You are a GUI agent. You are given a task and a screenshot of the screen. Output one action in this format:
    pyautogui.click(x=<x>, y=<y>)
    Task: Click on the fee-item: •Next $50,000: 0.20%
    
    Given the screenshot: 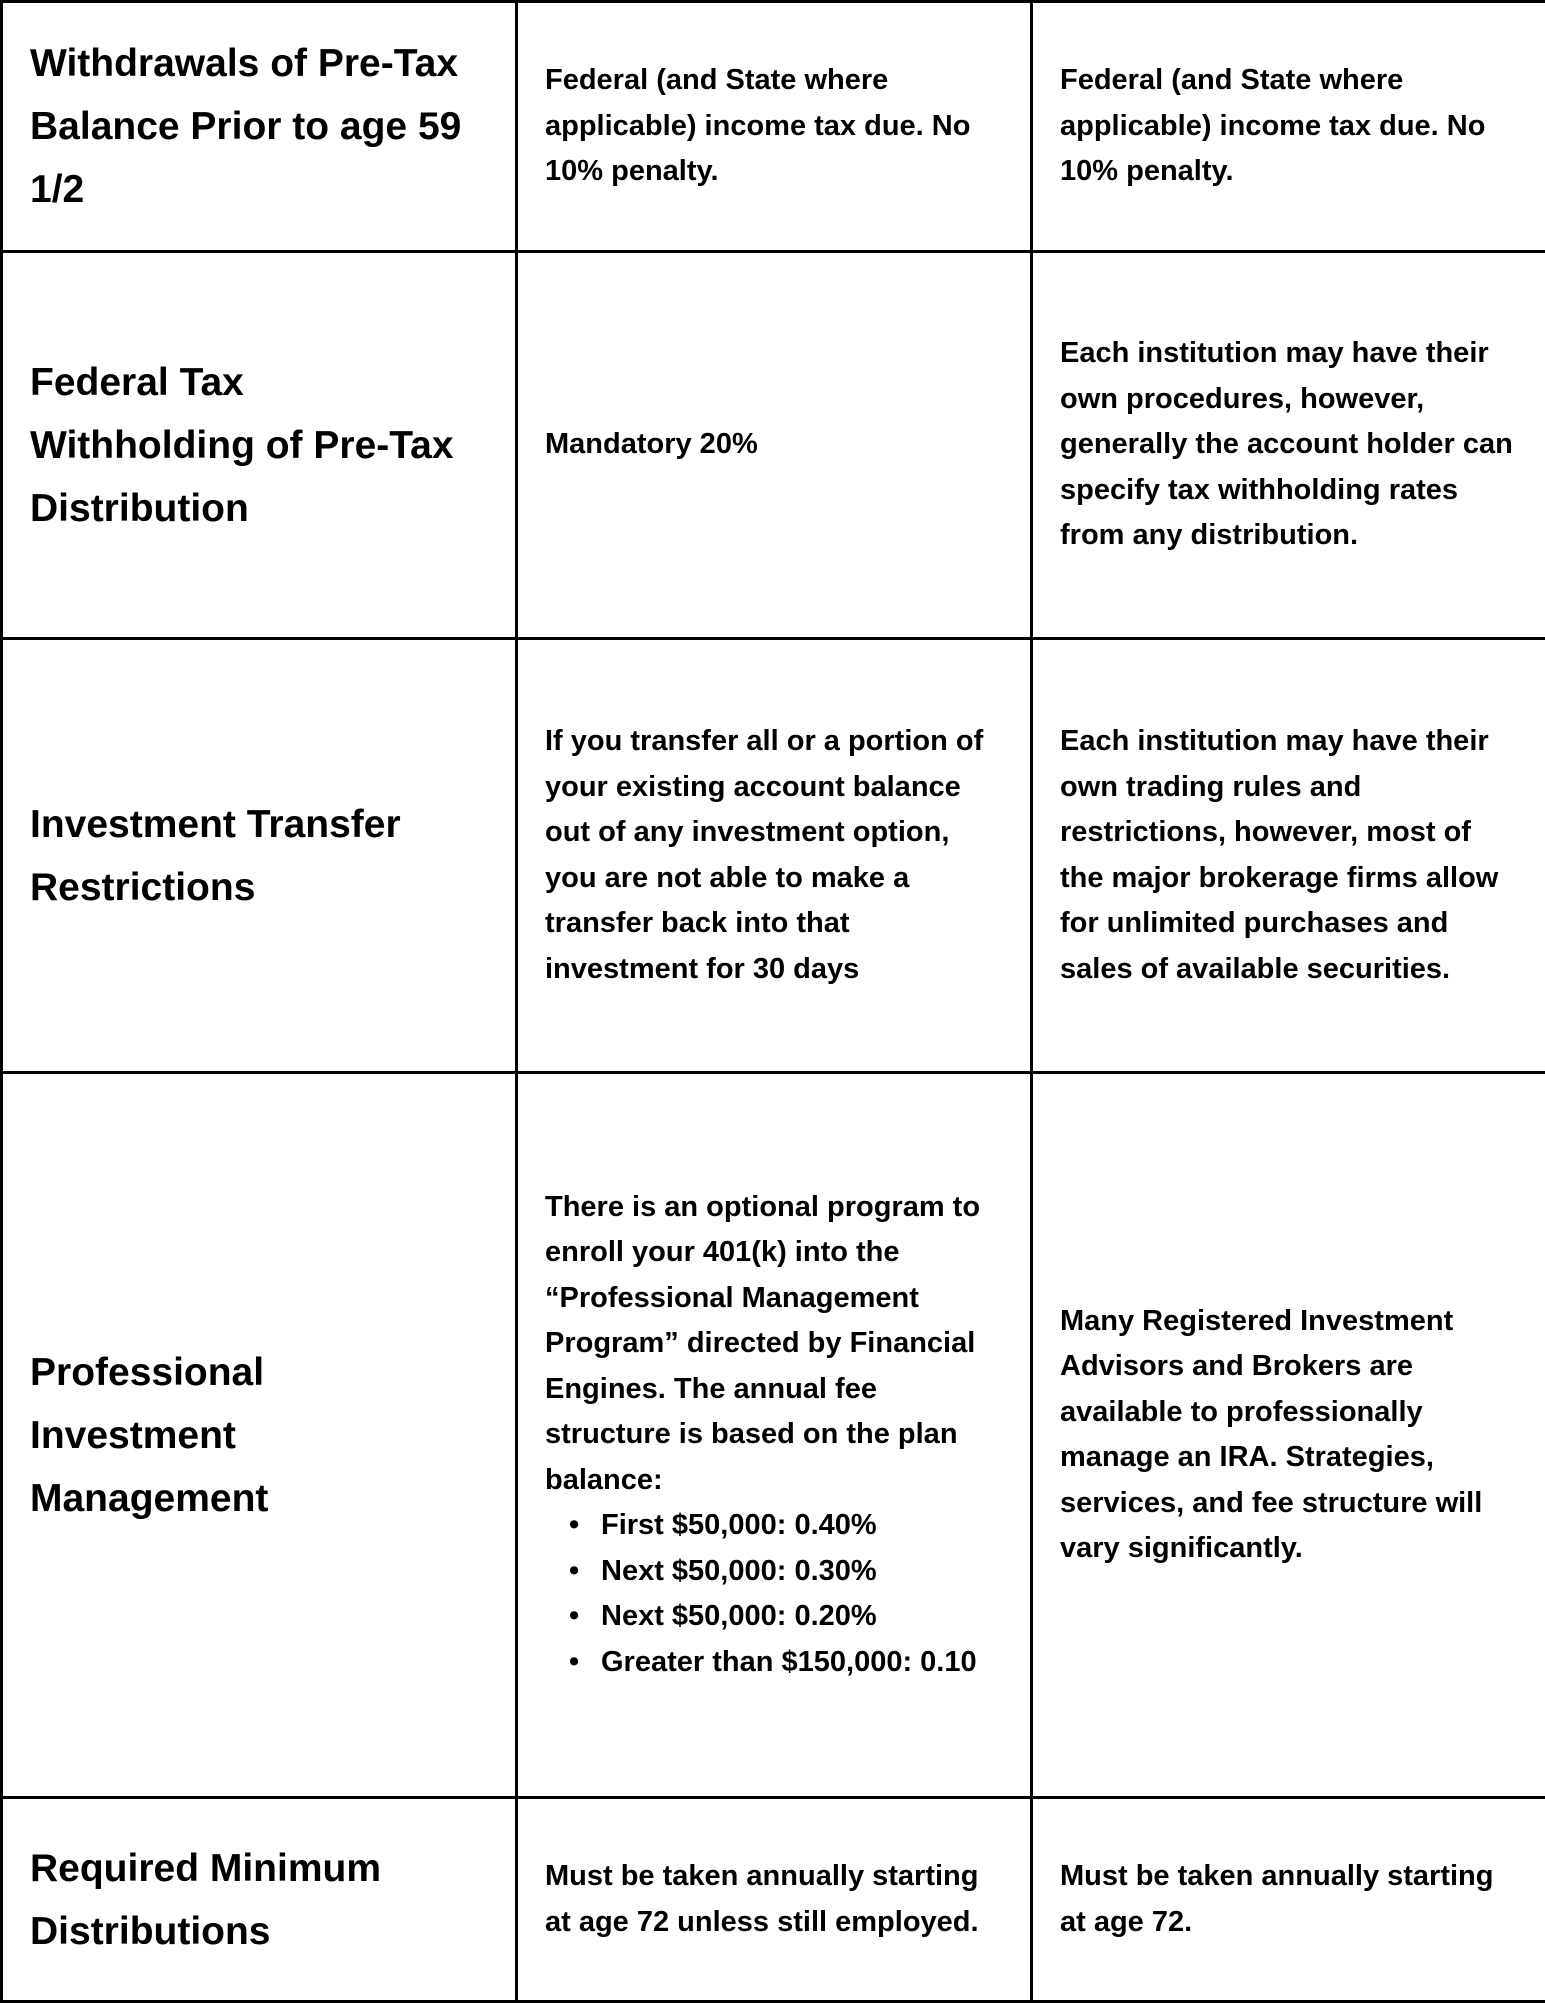 What is the action you would take?
    pyautogui.click(x=802, y=1617)
    